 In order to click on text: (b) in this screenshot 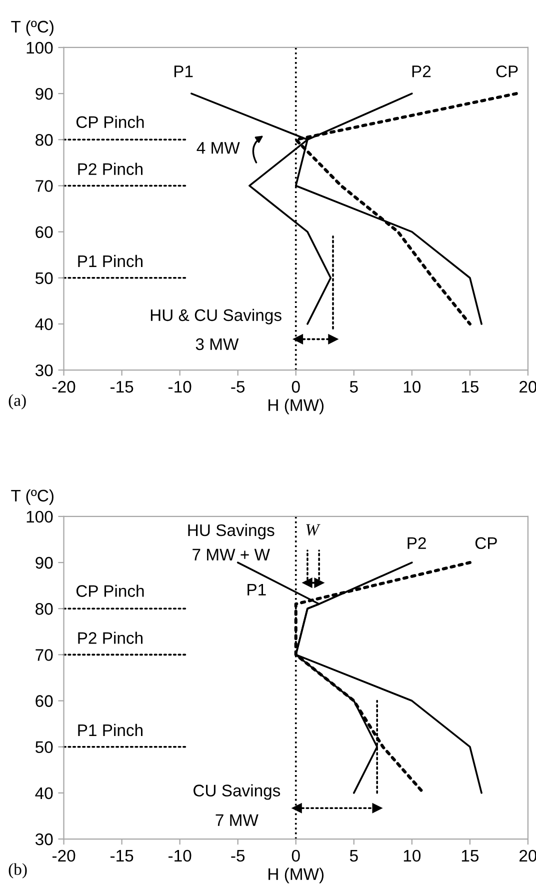, I will do `click(17, 870)`.